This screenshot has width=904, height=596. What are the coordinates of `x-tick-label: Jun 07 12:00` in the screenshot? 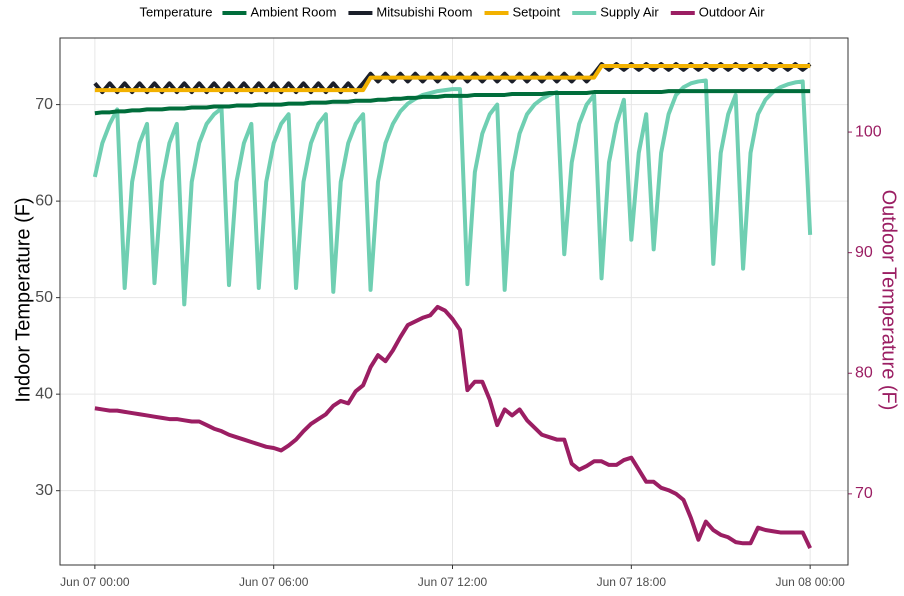 It's located at (453, 582).